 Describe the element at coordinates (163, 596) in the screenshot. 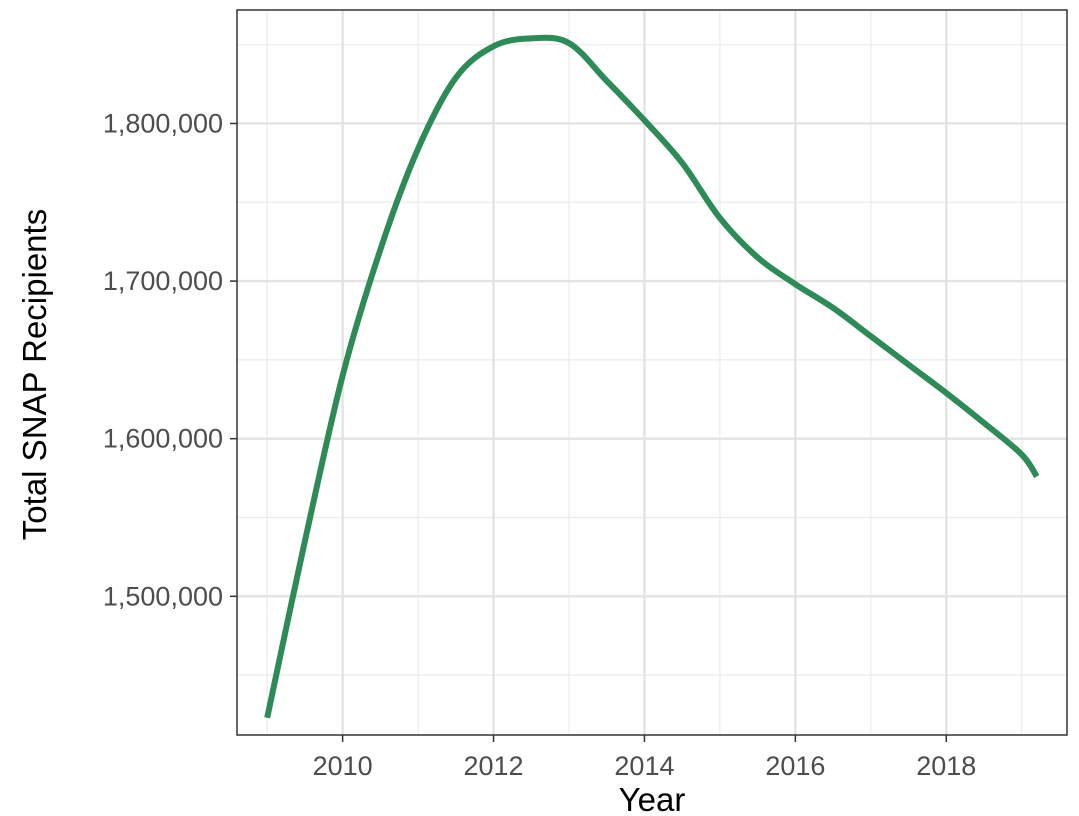

I see `y-tick-label: 1,500,000` at that location.